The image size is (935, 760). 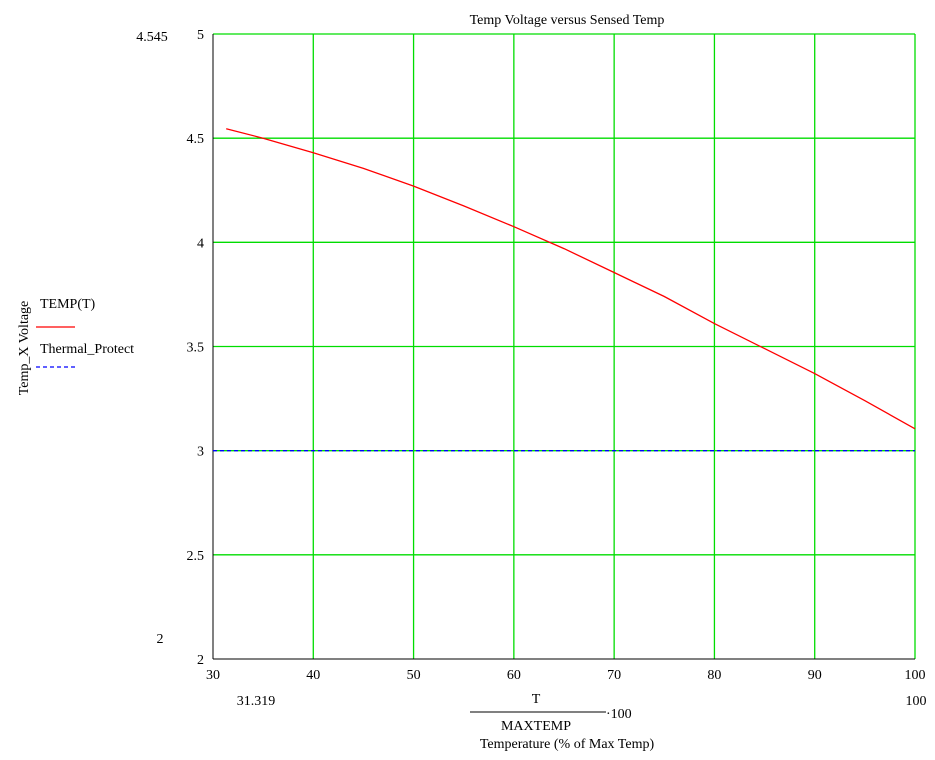 What do you see at coordinates (614, 675) in the screenshot?
I see `x-tick-label: 70` at bounding box center [614, 675].